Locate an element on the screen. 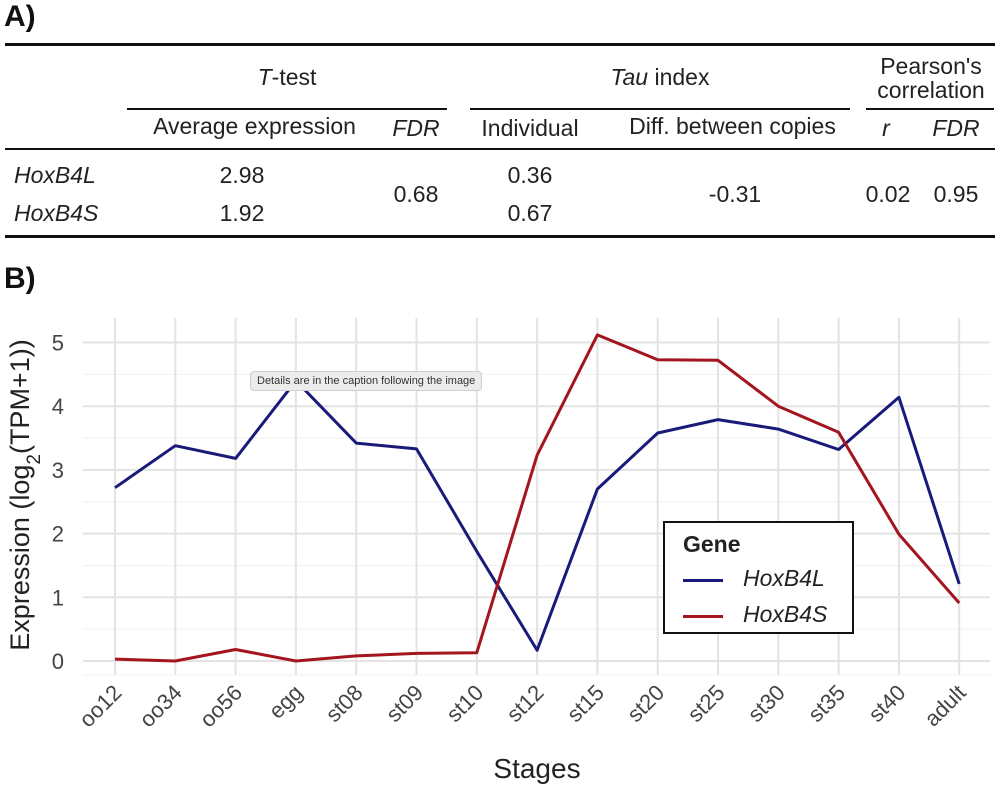  x-tick-label: adult is located at coordinates (944, 705).